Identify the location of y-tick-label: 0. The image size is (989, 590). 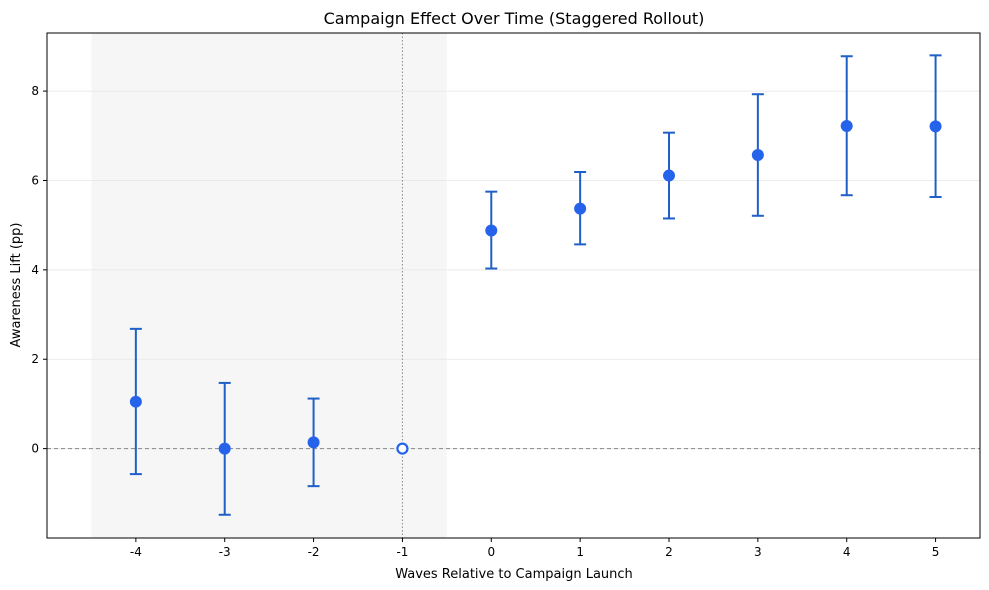
(35, 449).